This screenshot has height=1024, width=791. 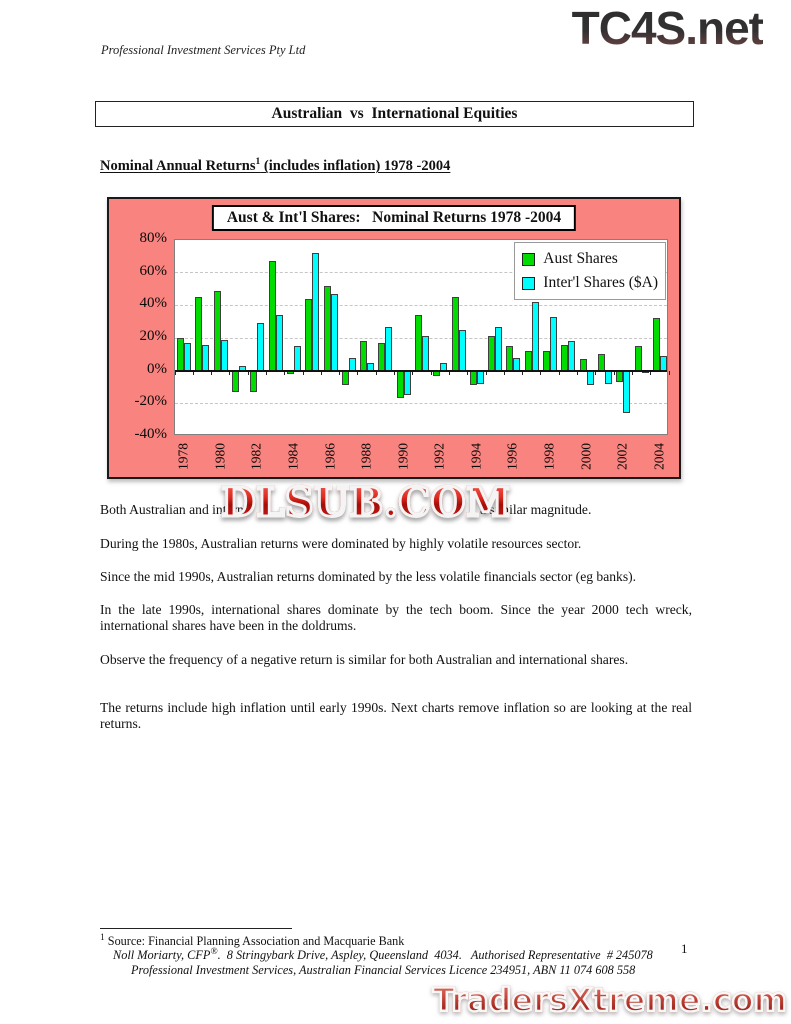 I want to click on bar-intl-1989, so click(x=389, y=348).